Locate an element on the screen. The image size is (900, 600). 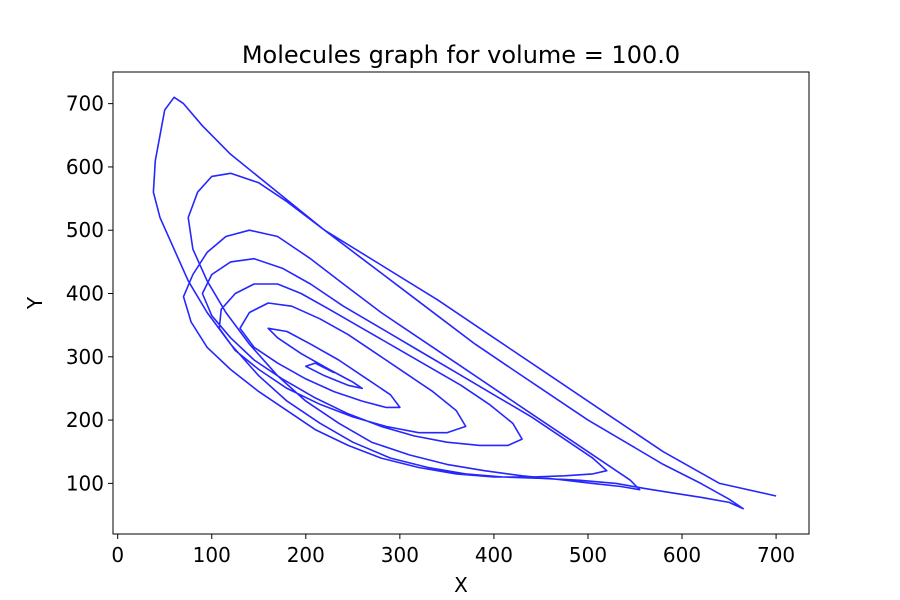
x-axis: 0 100 200 300 400 500 600 700 is located at coordinates (453, 550).